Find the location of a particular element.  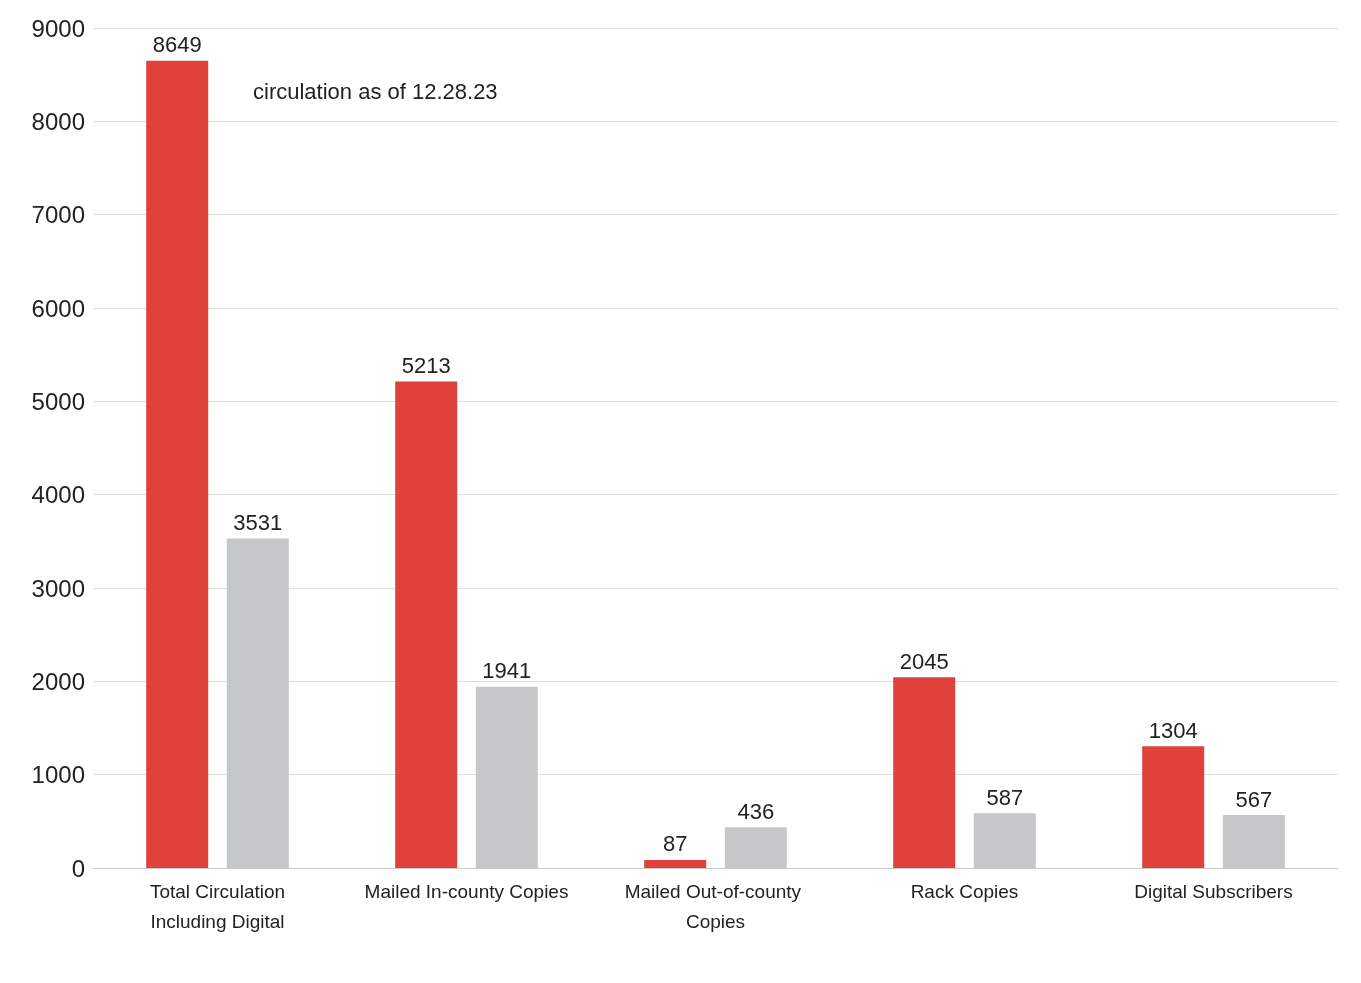

data-label: 5213 is located at coordinates (426, 365).